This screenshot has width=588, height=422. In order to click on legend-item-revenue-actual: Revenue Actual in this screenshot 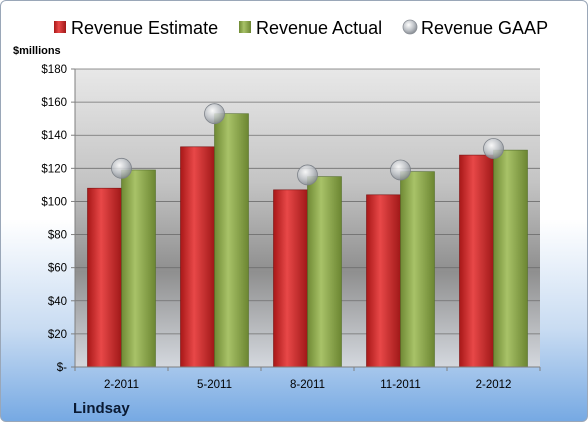, I will do `click(310, 28)`.